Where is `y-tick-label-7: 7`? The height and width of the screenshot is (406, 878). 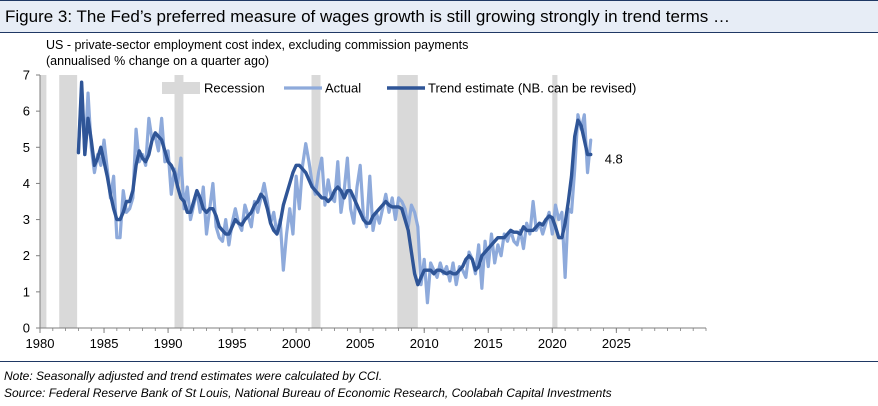 y-tick-label-7: 7 is located at coordinates (26, 75).